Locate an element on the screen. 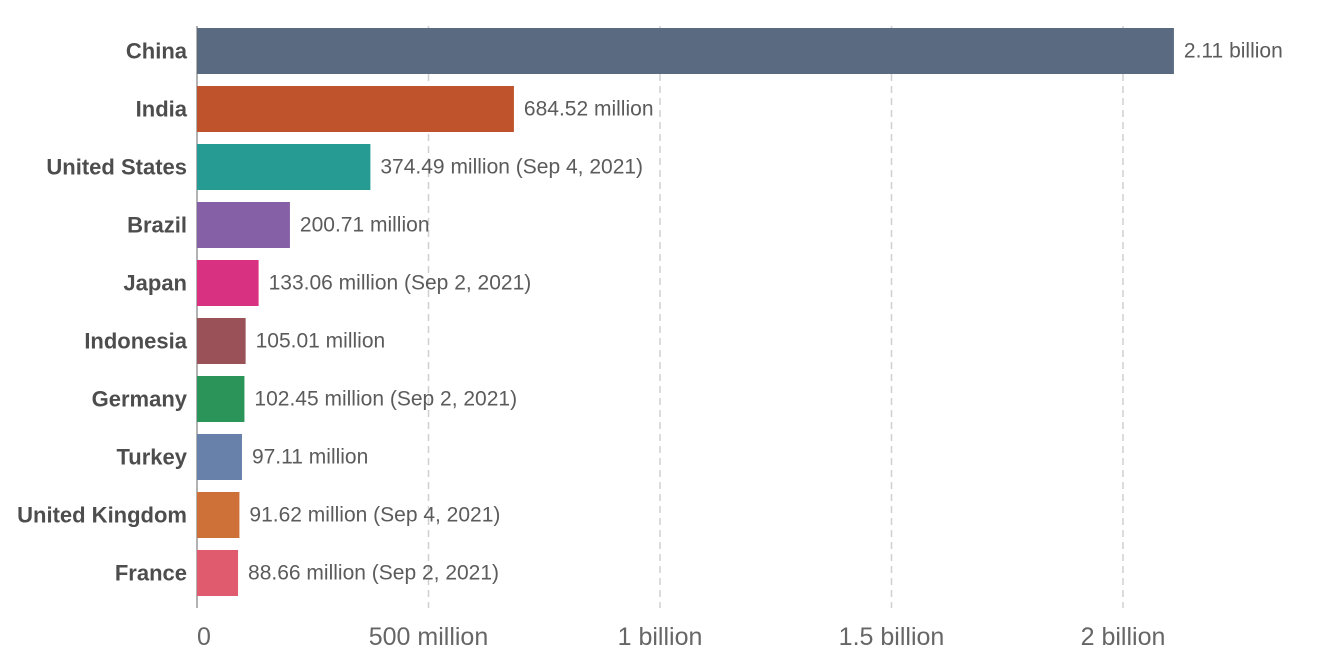  value-label: 102.45 million (Sep 2, 2021) is located at coordinates (385, 399).